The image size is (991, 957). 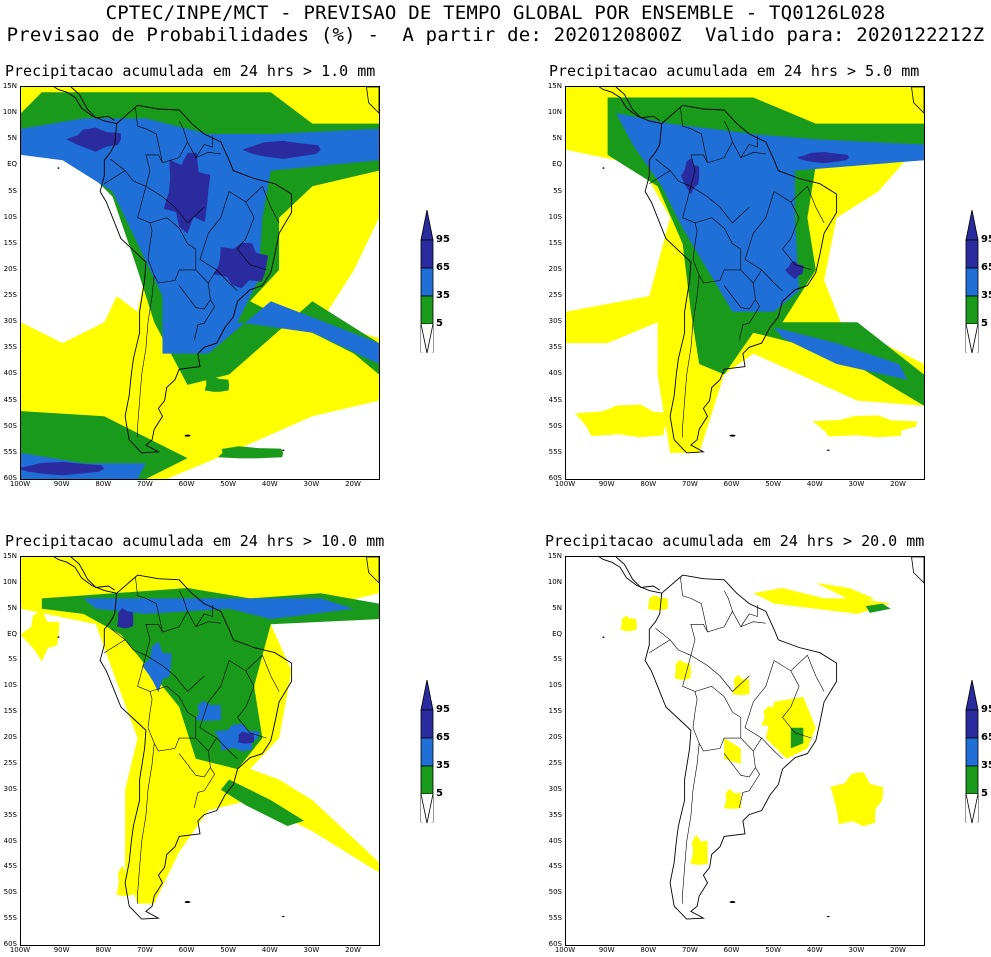 I want to click on colorbar-arrow-top, so click(x=972, y=225).